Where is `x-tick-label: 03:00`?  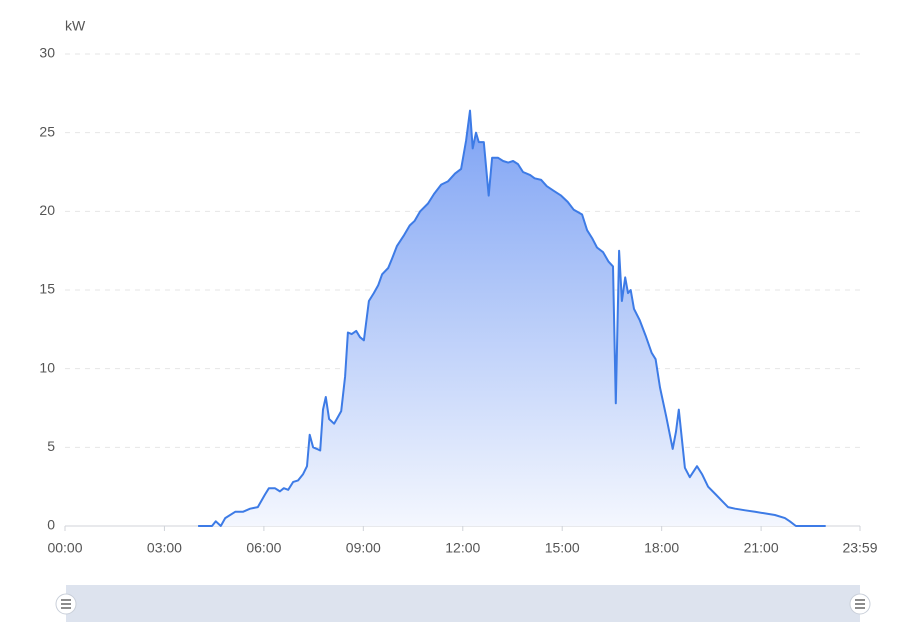
x-tick-label: 03:00 is located at coordinates (164, 548).